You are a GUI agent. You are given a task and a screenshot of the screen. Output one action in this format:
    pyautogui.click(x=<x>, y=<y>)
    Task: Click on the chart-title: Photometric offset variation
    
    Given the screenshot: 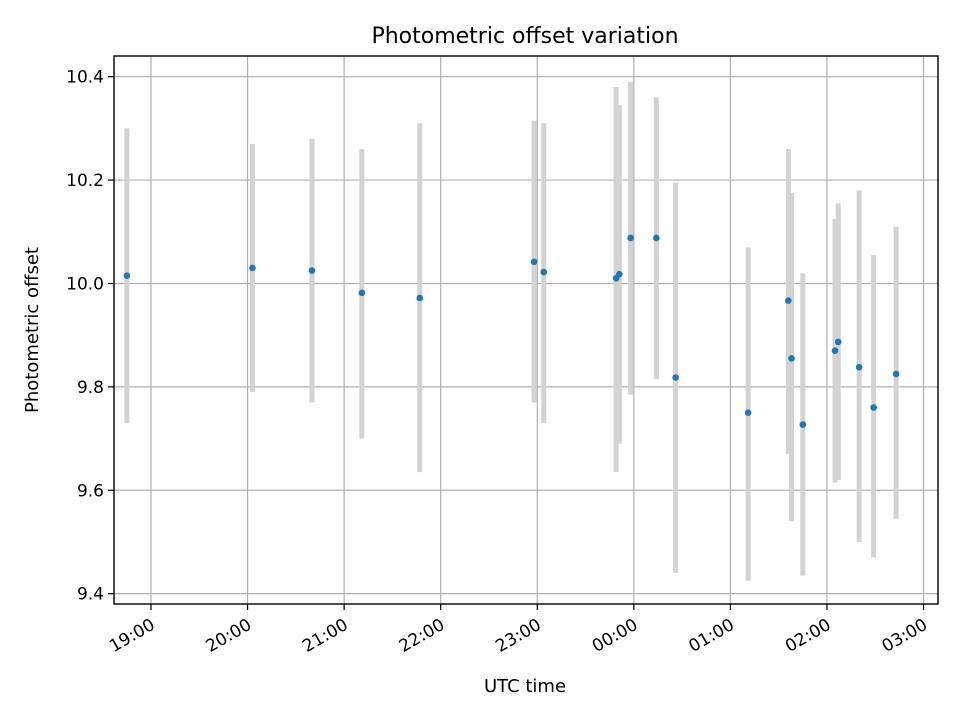 What is the action you would take?
    pyautogui.click(x=524, y=36)
    